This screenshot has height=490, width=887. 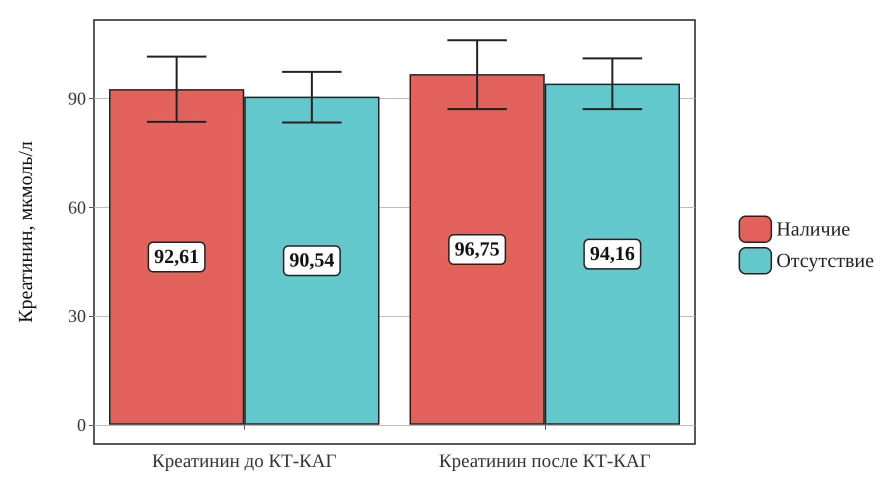 What do you see at coordinates (77, 316) in the screenshot?
I see `y-tick-label: 30` at bounding box center [77, 316].